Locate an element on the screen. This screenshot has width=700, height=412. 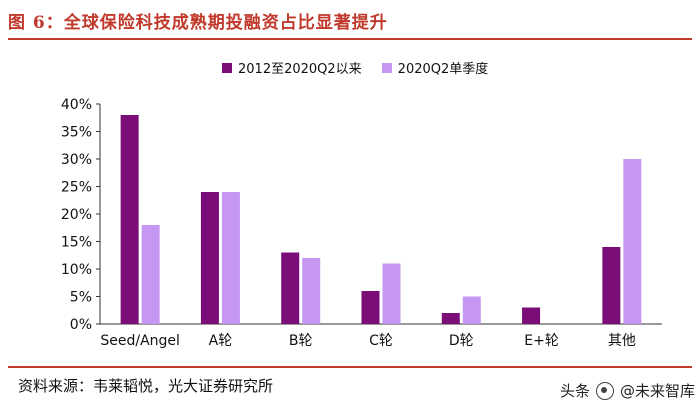
watermark: 头条 @未来智库 is located at coordinates (627, 390).